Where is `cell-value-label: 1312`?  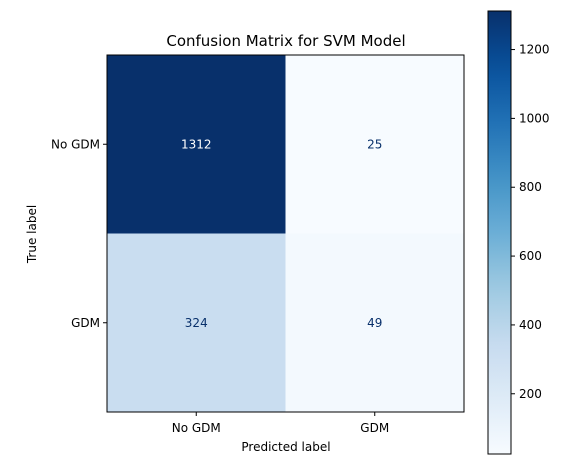 cell-value-label: 1312 is located at coordinates (196, 144).